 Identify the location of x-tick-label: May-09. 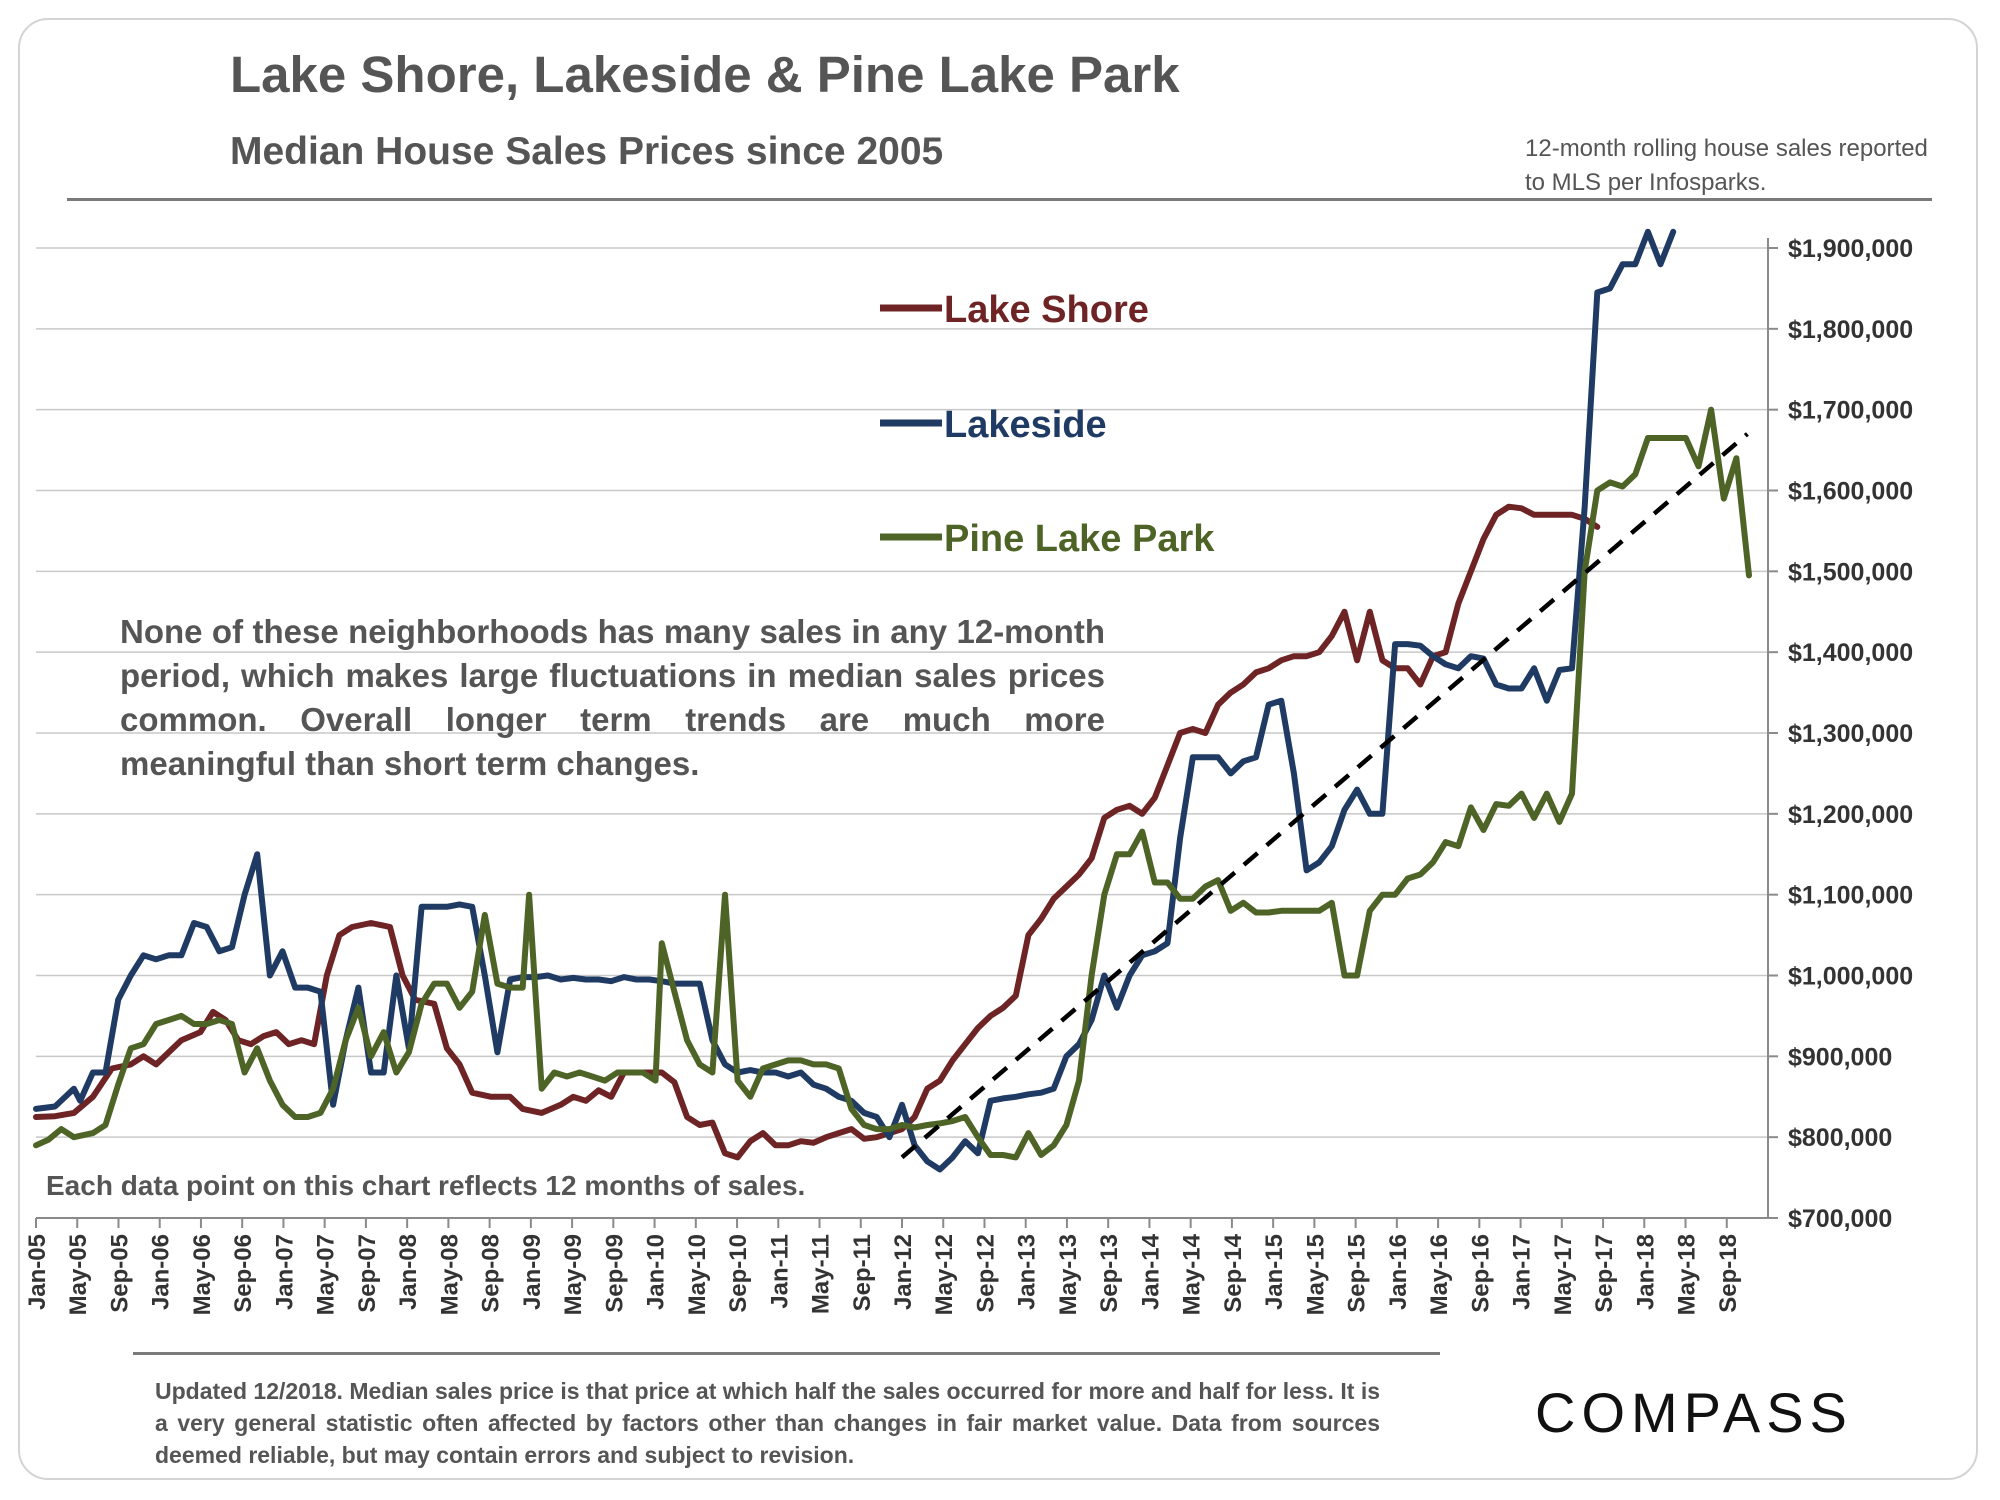
(573, 1274).